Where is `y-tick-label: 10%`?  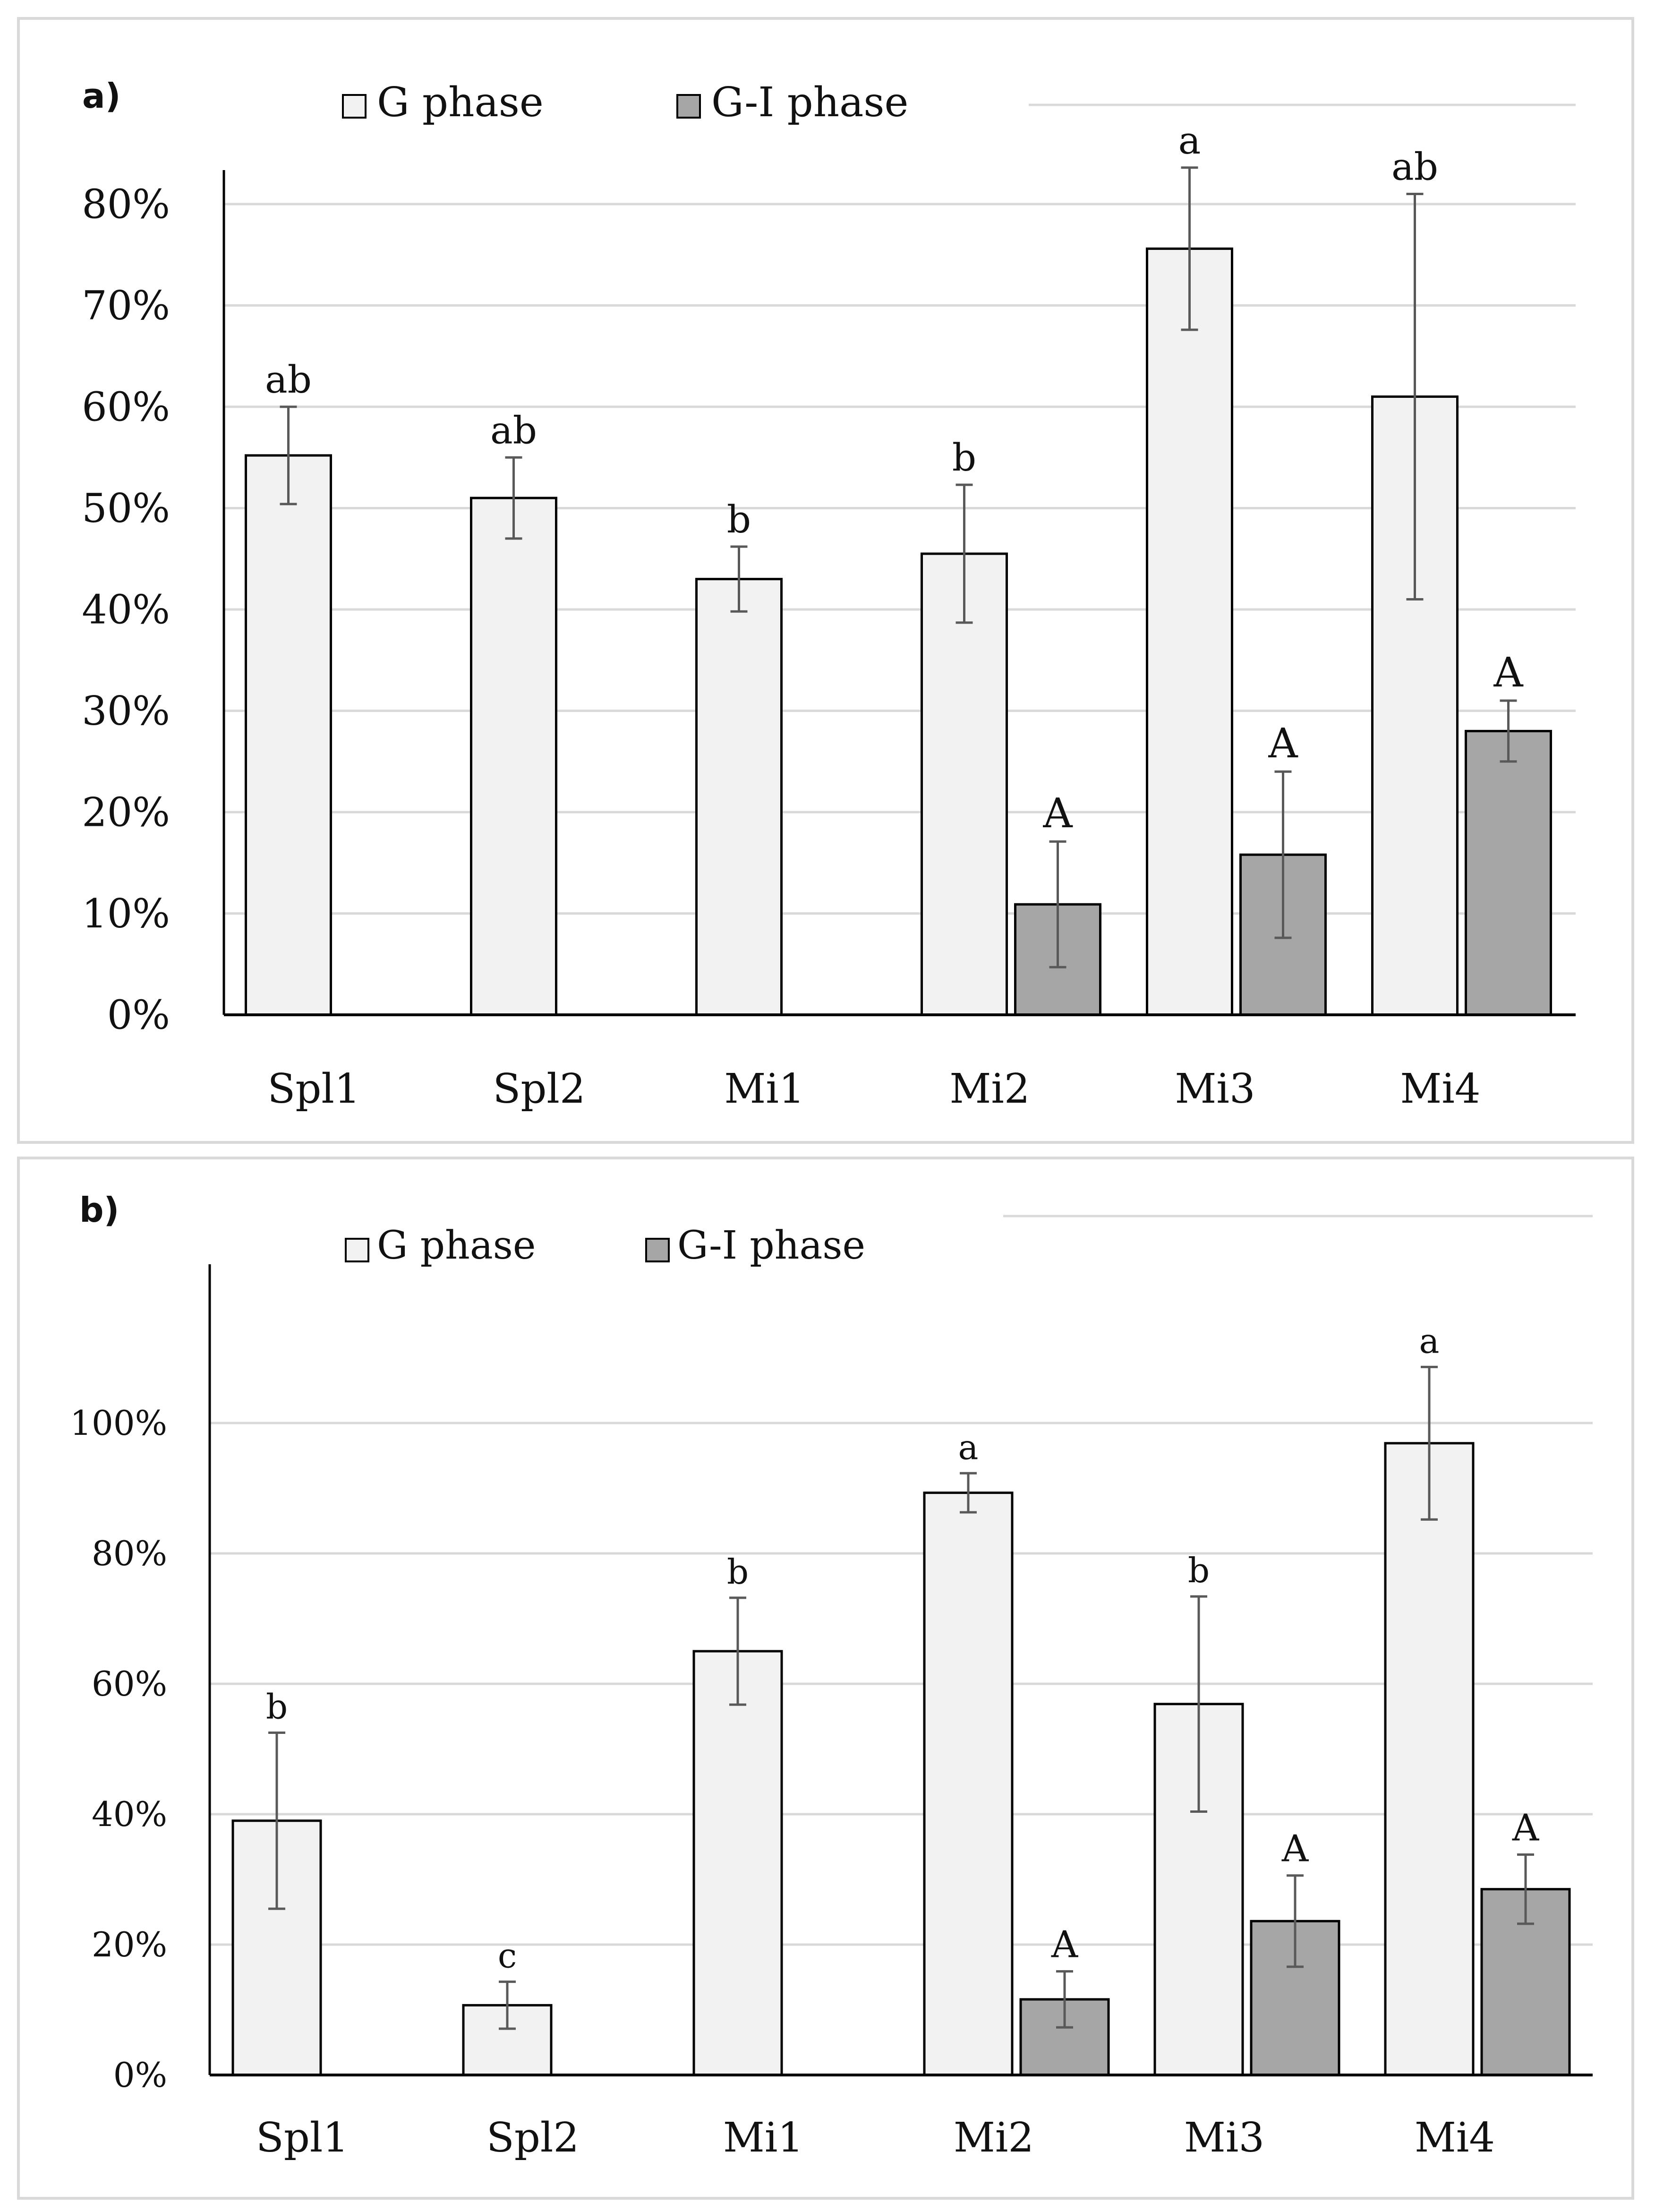
y-tick-label: 10% is located at coordinates (126, 914).